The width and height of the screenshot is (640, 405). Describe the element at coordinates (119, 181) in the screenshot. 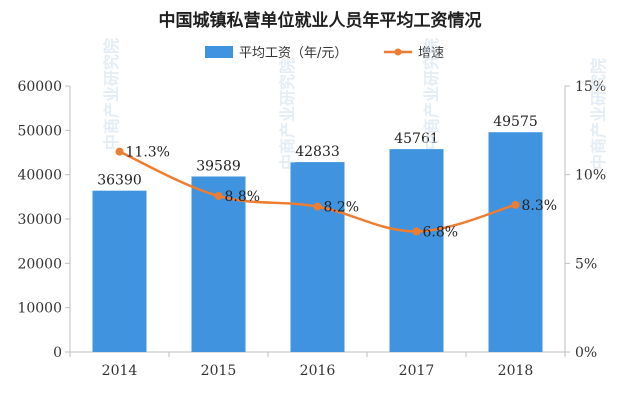

I see `bar-value-label: 36390` at that location.